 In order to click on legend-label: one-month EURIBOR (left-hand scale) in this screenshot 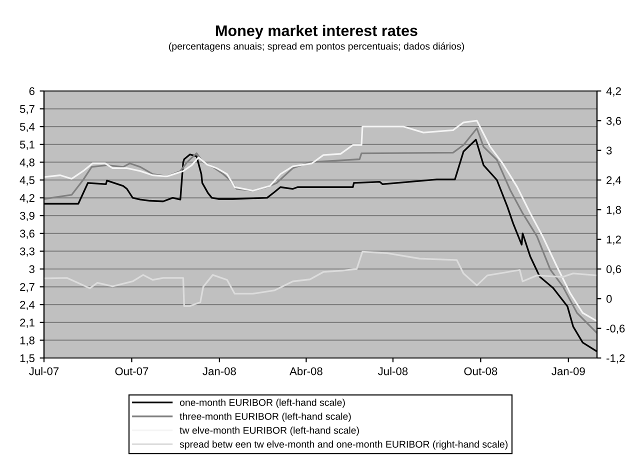, I will do `click(262, 403)`.